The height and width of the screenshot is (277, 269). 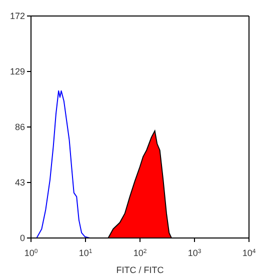 I want to click on y-tick-label: 43, so click(x=19, y=183).